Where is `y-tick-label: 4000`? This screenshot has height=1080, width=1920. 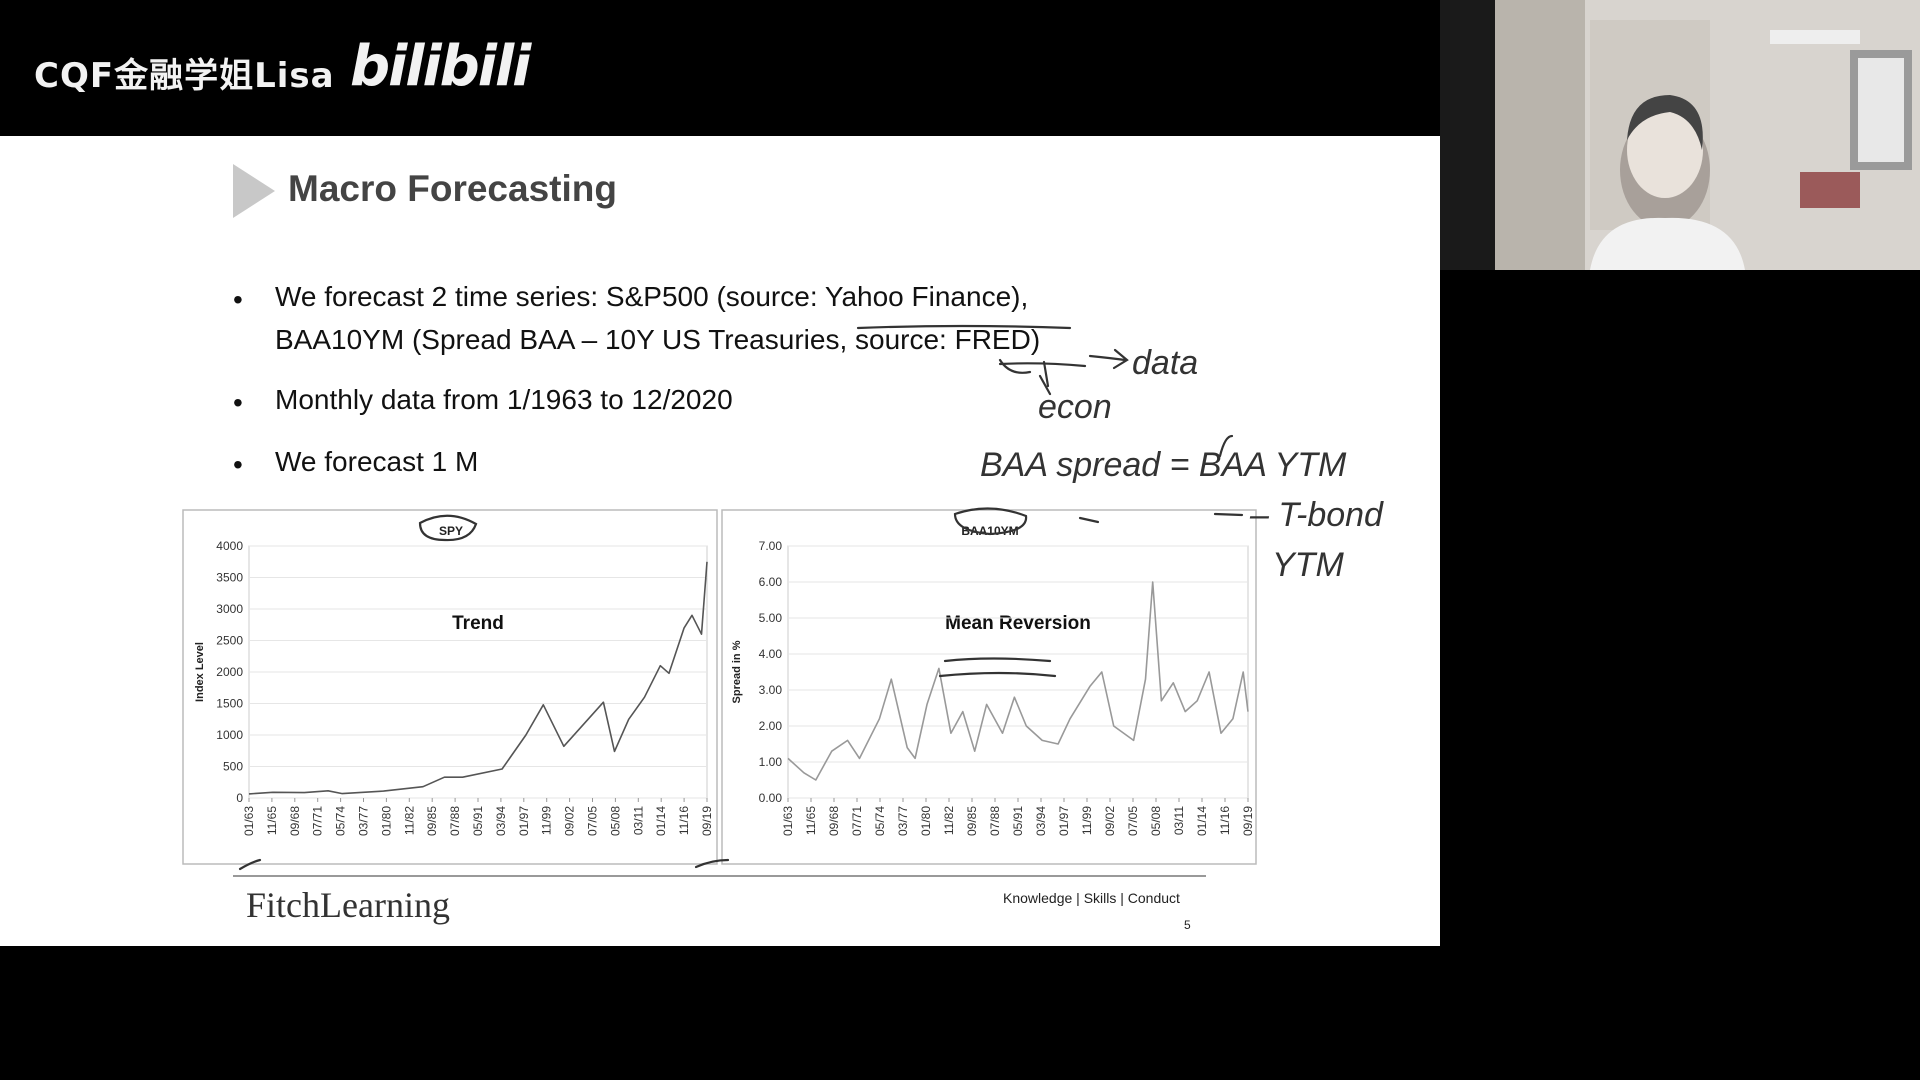
y-tick-label: 4000 is located at coordinates (229, 546).